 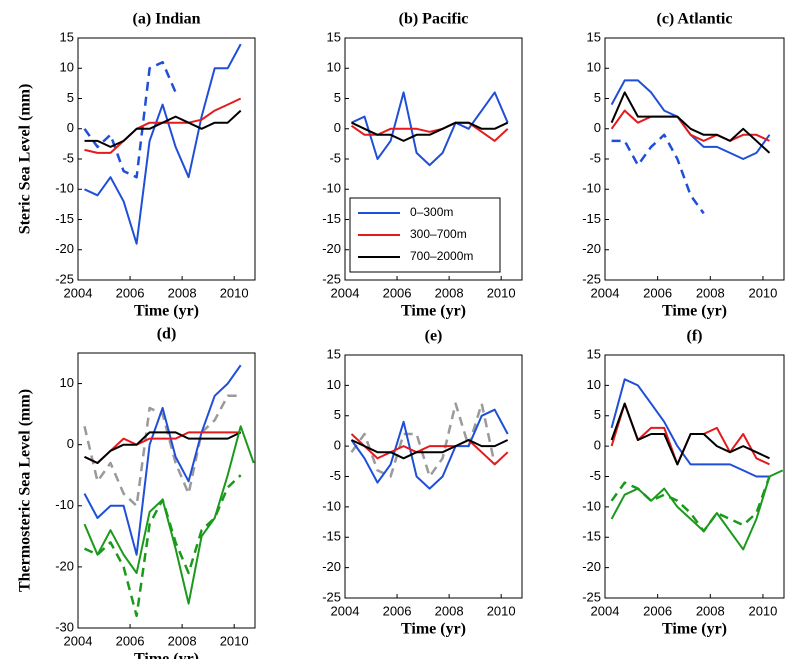 What do you see at coordinates (25, 490) in the screenshot?
I see `y-axis-label: Thermosteric Sea Level (mm)` at bounding box center [25, 490].